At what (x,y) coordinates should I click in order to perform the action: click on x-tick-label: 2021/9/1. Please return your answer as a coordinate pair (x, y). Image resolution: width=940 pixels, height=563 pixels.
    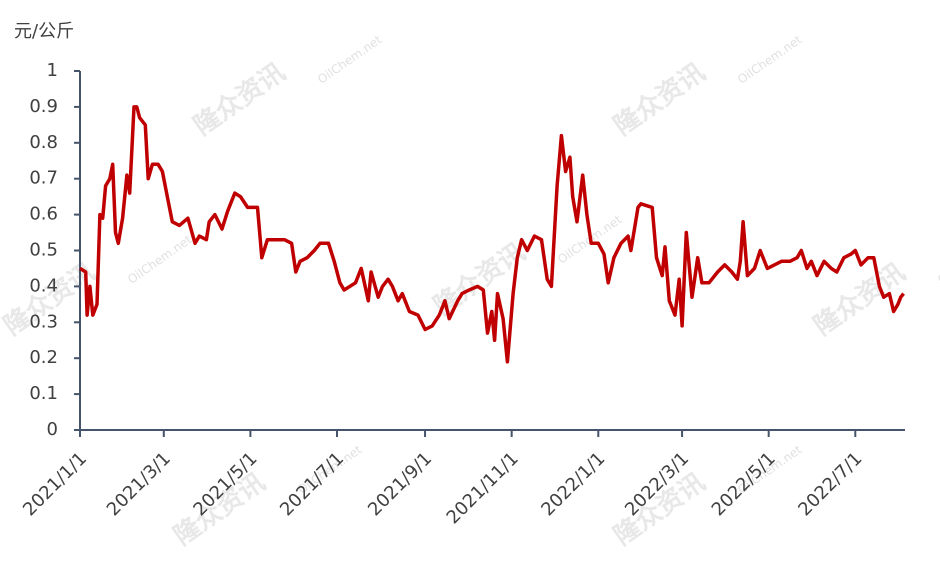
    Looking at the image, I should click on (400, 484).